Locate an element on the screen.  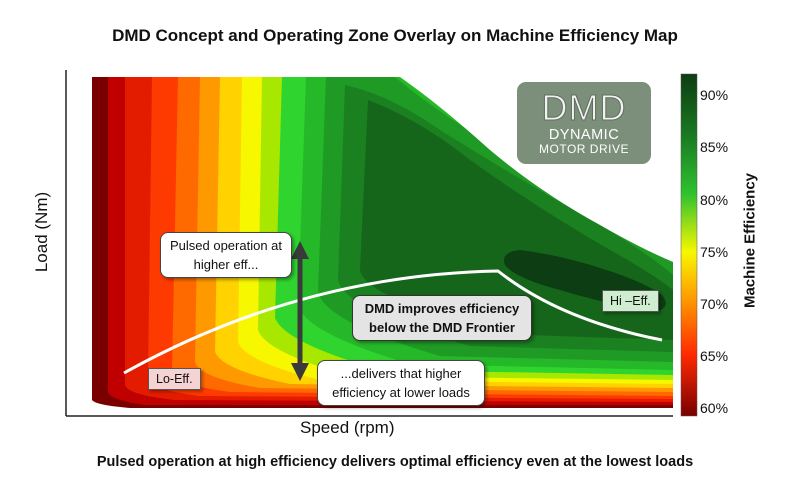
colorbar-tick: 85% is located at coordinates (714, 147).